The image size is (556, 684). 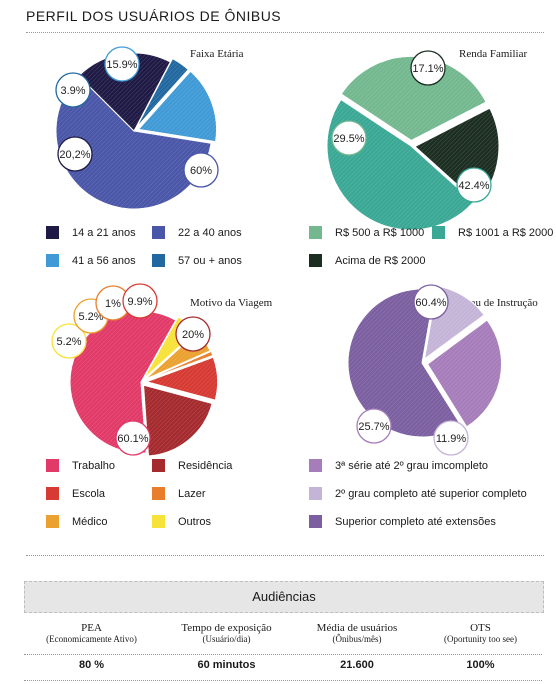 I want to click on col-value: 100%, so click(x=480, y=665).